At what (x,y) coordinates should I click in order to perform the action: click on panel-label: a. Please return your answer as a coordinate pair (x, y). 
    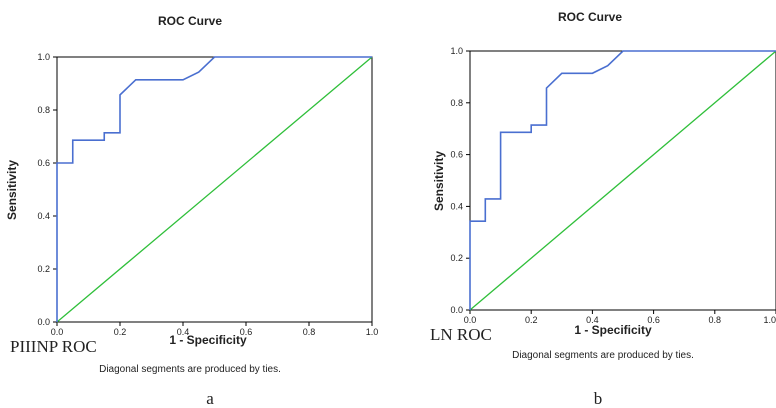
    Looking at the image, I should click on (210, 398).